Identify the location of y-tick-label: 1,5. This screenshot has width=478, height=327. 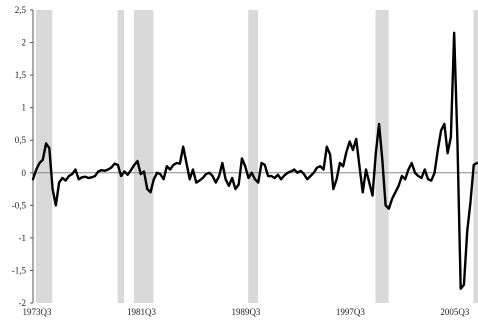
(21, 75).